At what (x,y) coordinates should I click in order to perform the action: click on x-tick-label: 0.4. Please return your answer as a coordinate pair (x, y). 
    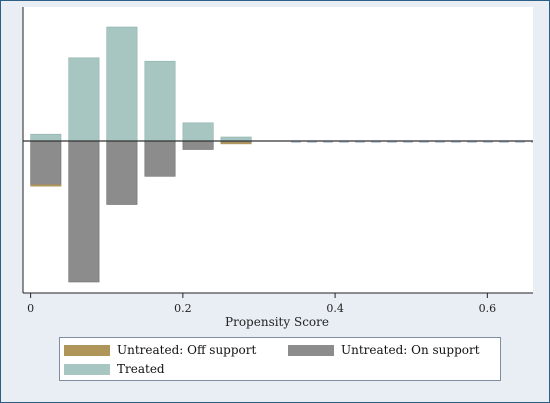
    Looking at the image, I should click on (335, 308).